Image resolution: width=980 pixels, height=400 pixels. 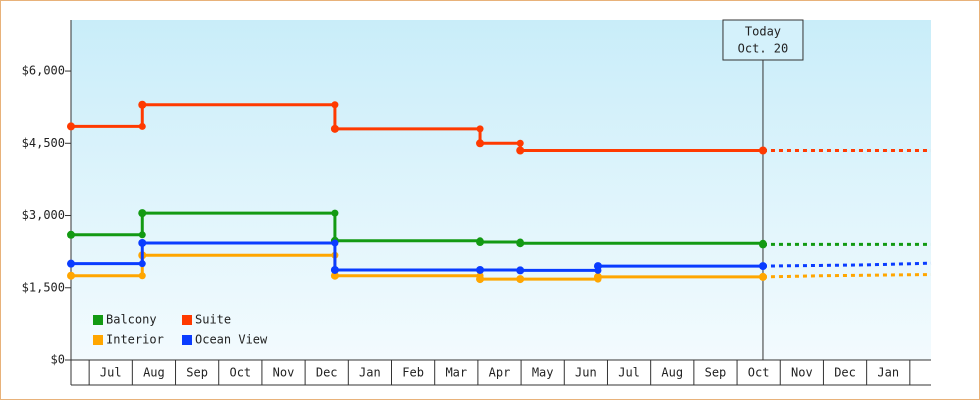 What do you see at coordinates (847, 264) in the screenshot?
I see `forecast-line` at bounding box center [847, 264].